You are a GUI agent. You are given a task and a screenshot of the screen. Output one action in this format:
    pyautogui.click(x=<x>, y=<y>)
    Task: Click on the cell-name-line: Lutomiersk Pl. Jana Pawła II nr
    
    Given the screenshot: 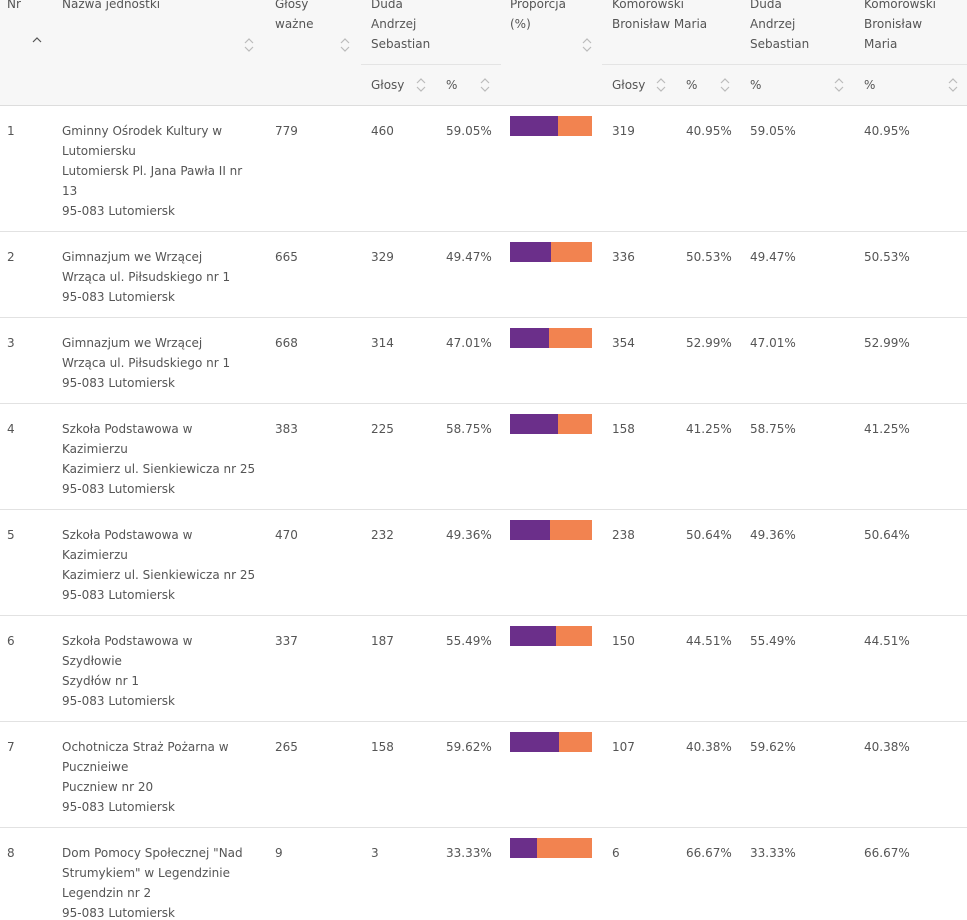 What is the action you would take?
    pyautogui.click(x=152, y=171)
    